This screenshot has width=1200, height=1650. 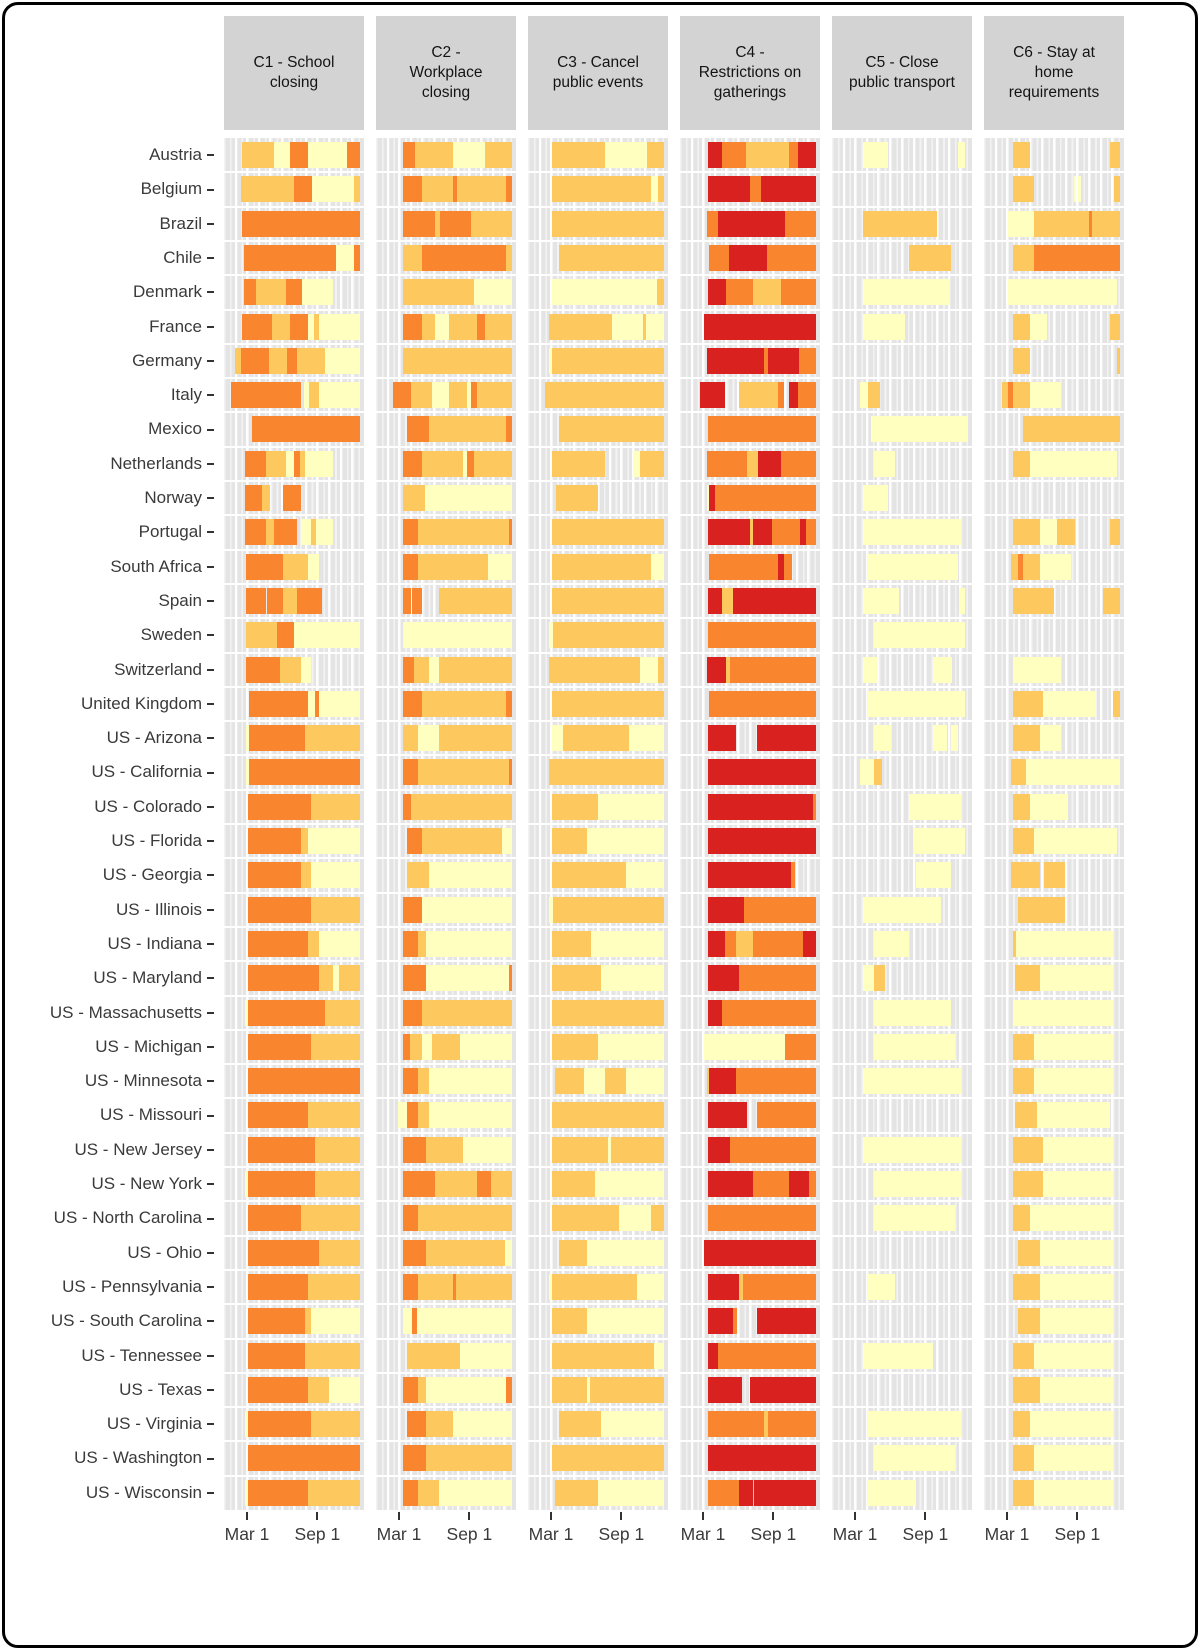 I want to click on x-axis-tick-label: Mar 1, so click(x=247, y=1534).